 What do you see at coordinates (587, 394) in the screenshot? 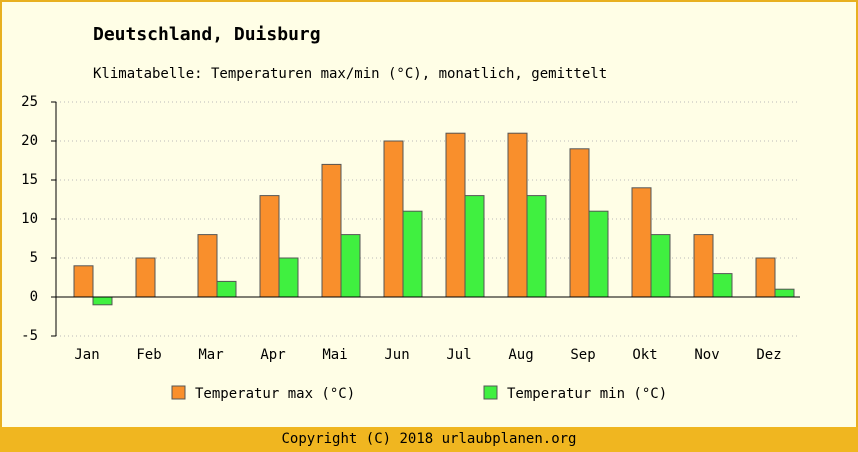
I see `legend-label: Temperatur min (°C)` at bounding box center [587, 394].